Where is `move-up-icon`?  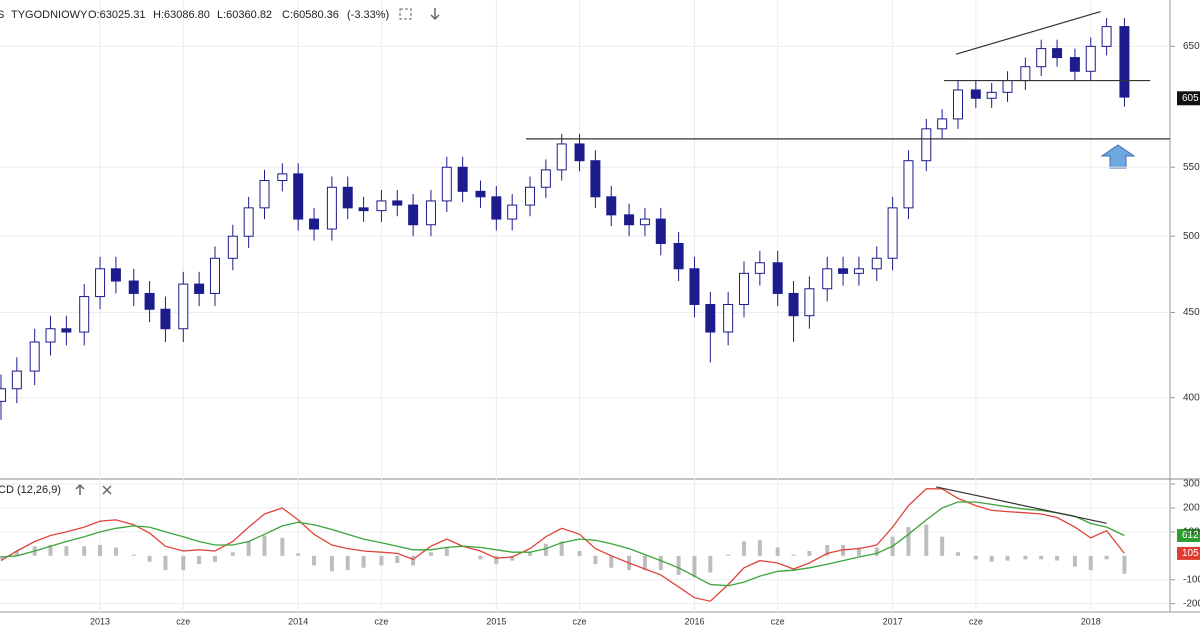
move-up-icon is located at coordinates (80, 489).